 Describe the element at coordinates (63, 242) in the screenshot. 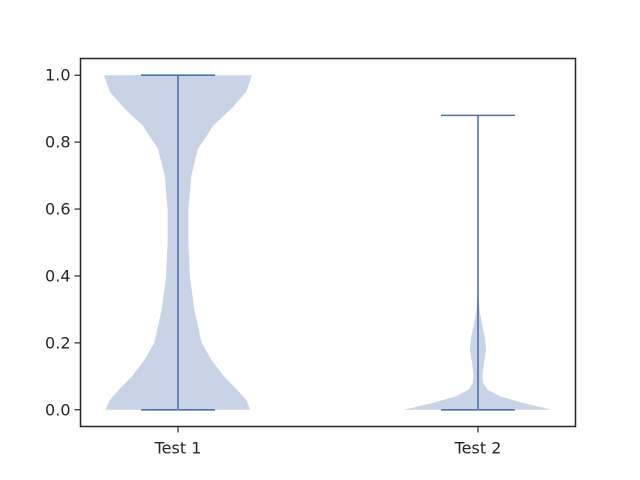

I see `y-axis: 0.0 0.2 0.4 0.6 0.8 1.0` at that location.